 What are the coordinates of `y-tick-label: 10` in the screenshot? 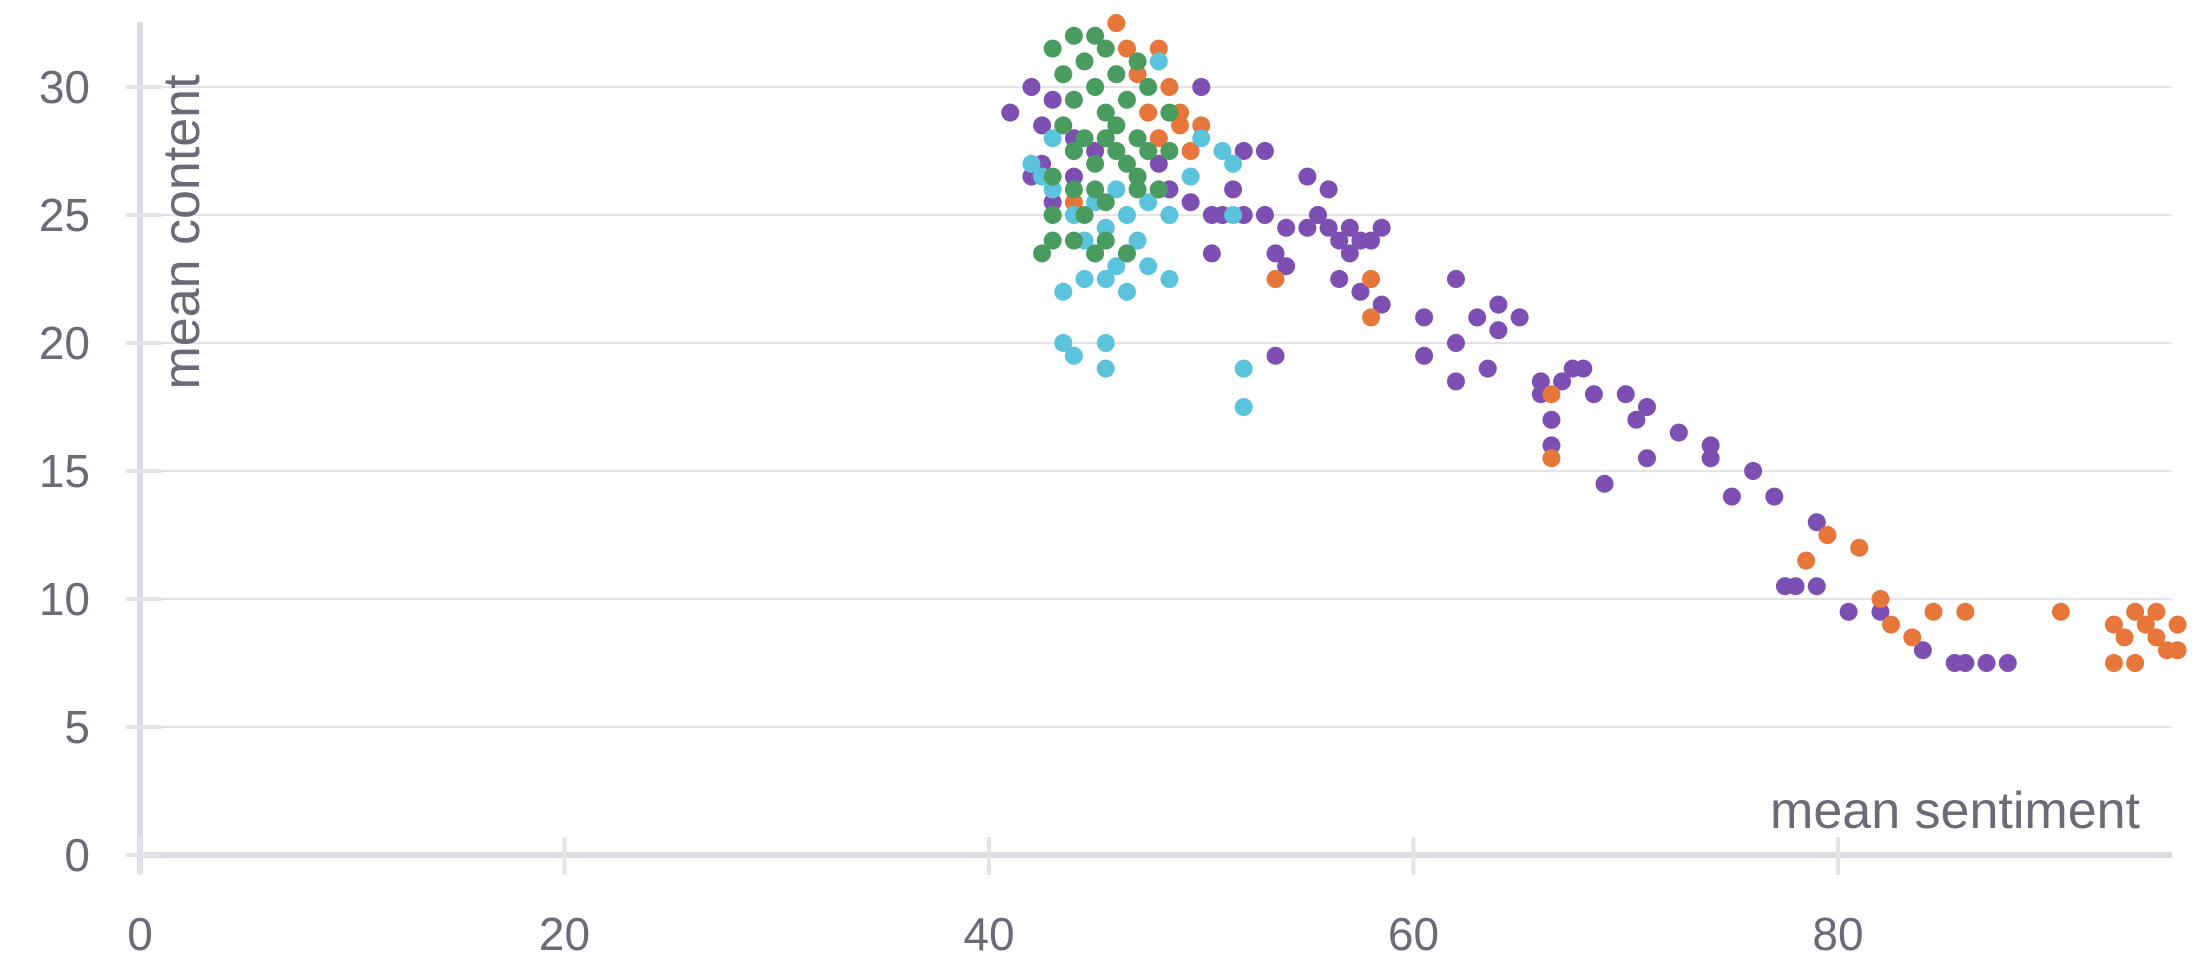 It's located at (64, 599).